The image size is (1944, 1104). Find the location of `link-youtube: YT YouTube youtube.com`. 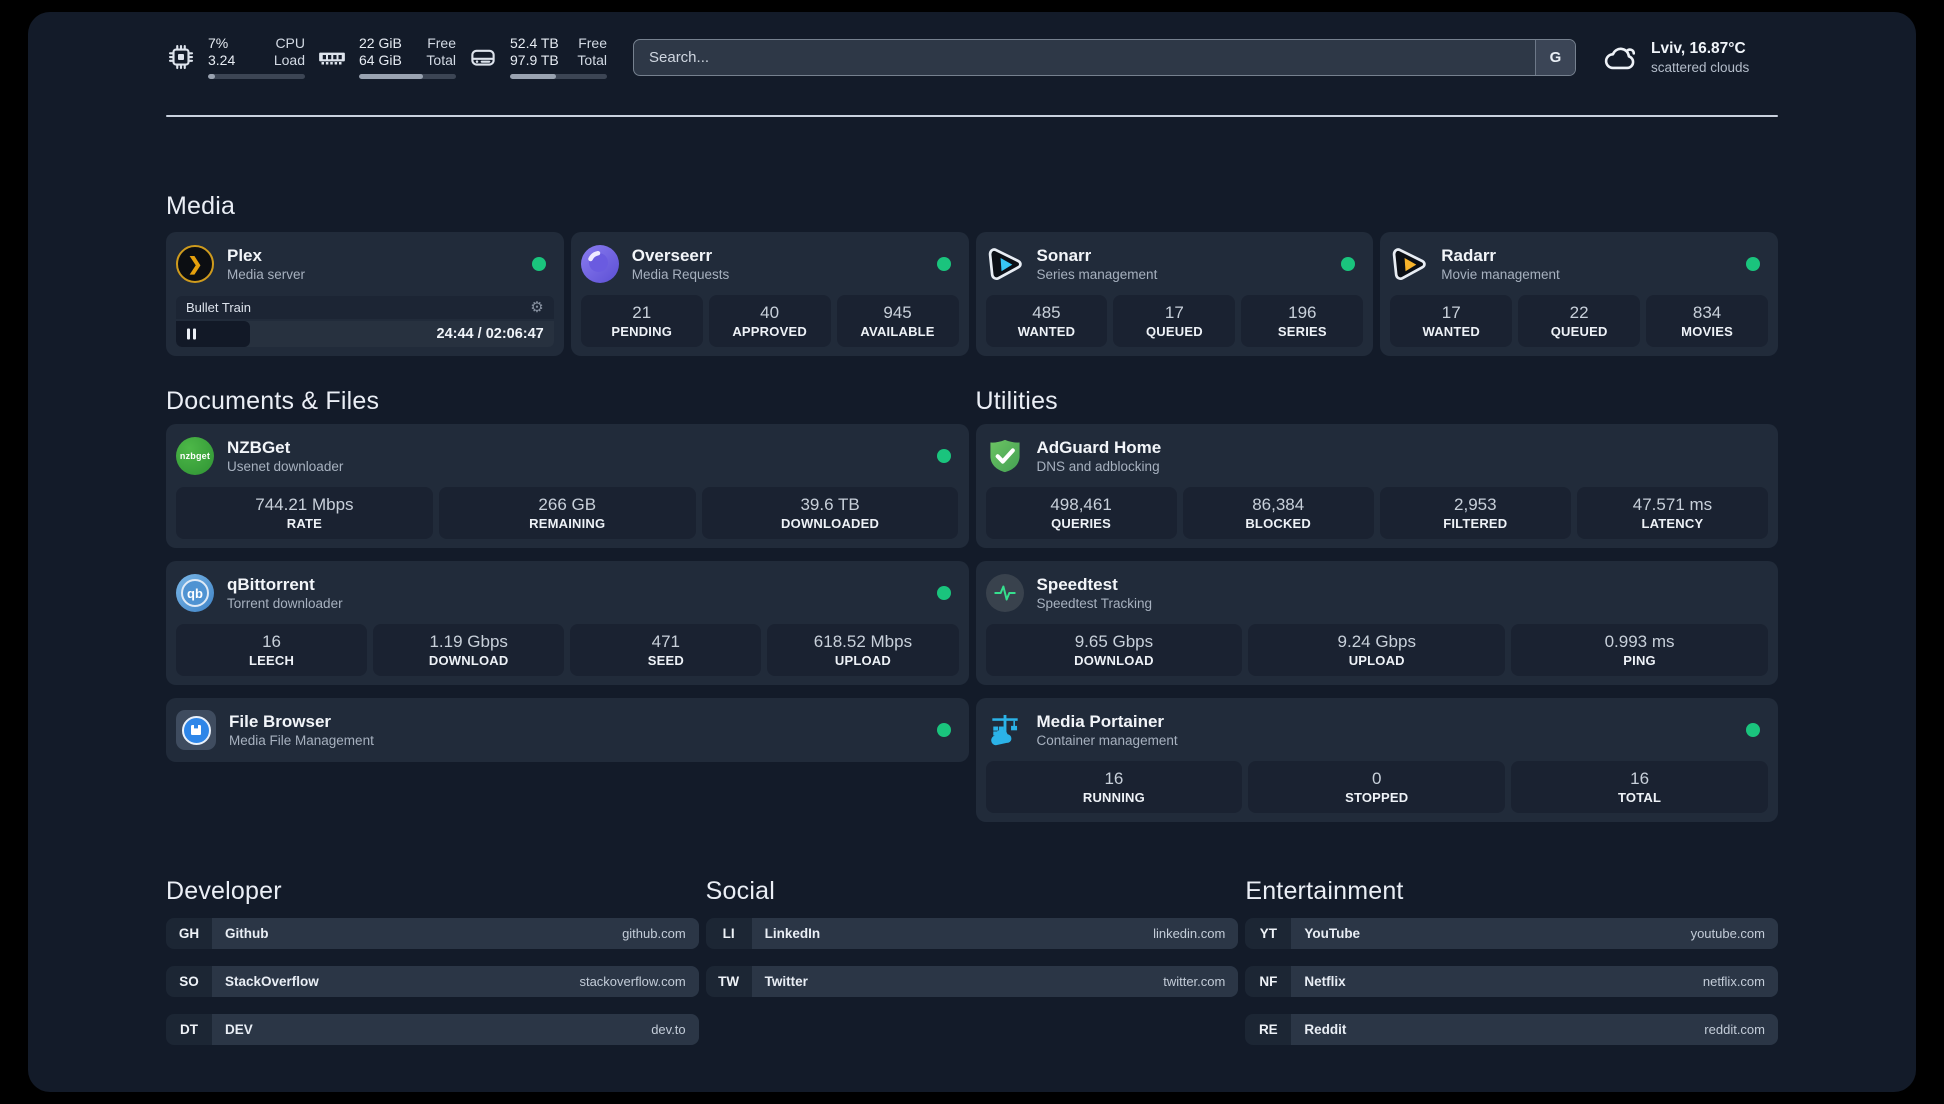

link-youtube: YT YouTube youtube.com is located at coordinates (1511, 933).